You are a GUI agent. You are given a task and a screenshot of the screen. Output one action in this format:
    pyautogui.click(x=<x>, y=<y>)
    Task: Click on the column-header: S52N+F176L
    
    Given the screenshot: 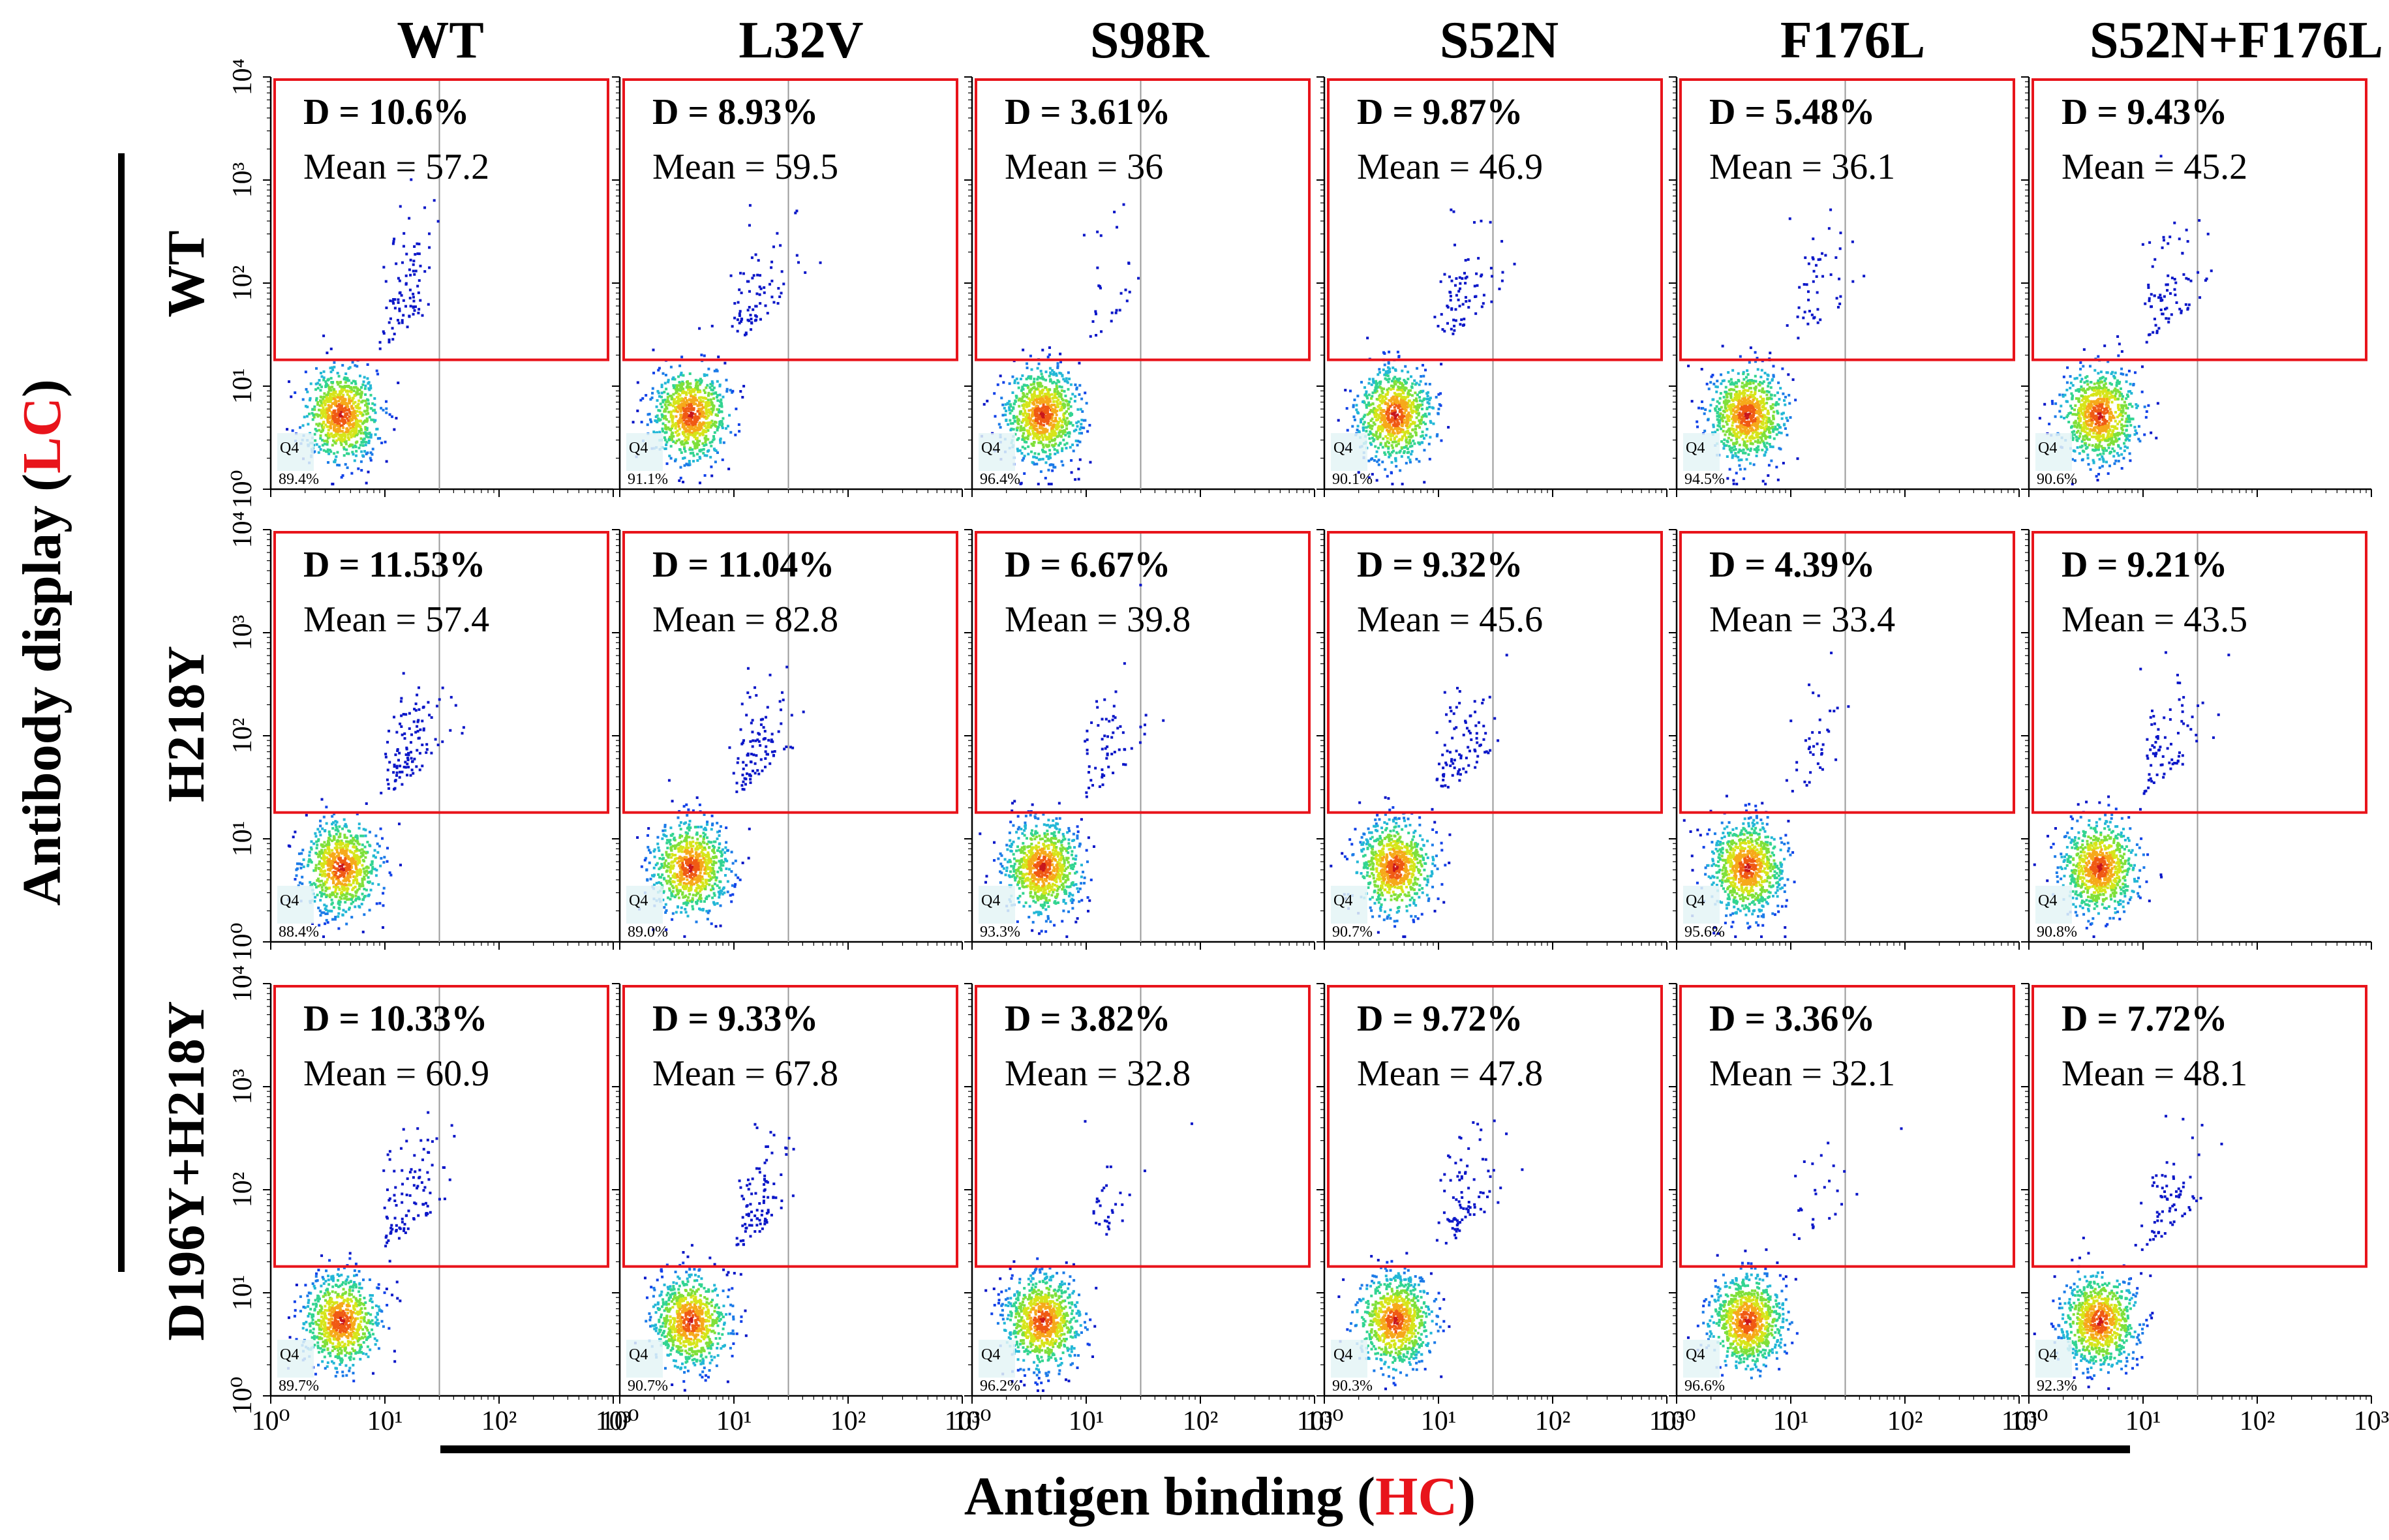 What is the action you would take?
    pyautogui.click(x=2236, y=40)
    